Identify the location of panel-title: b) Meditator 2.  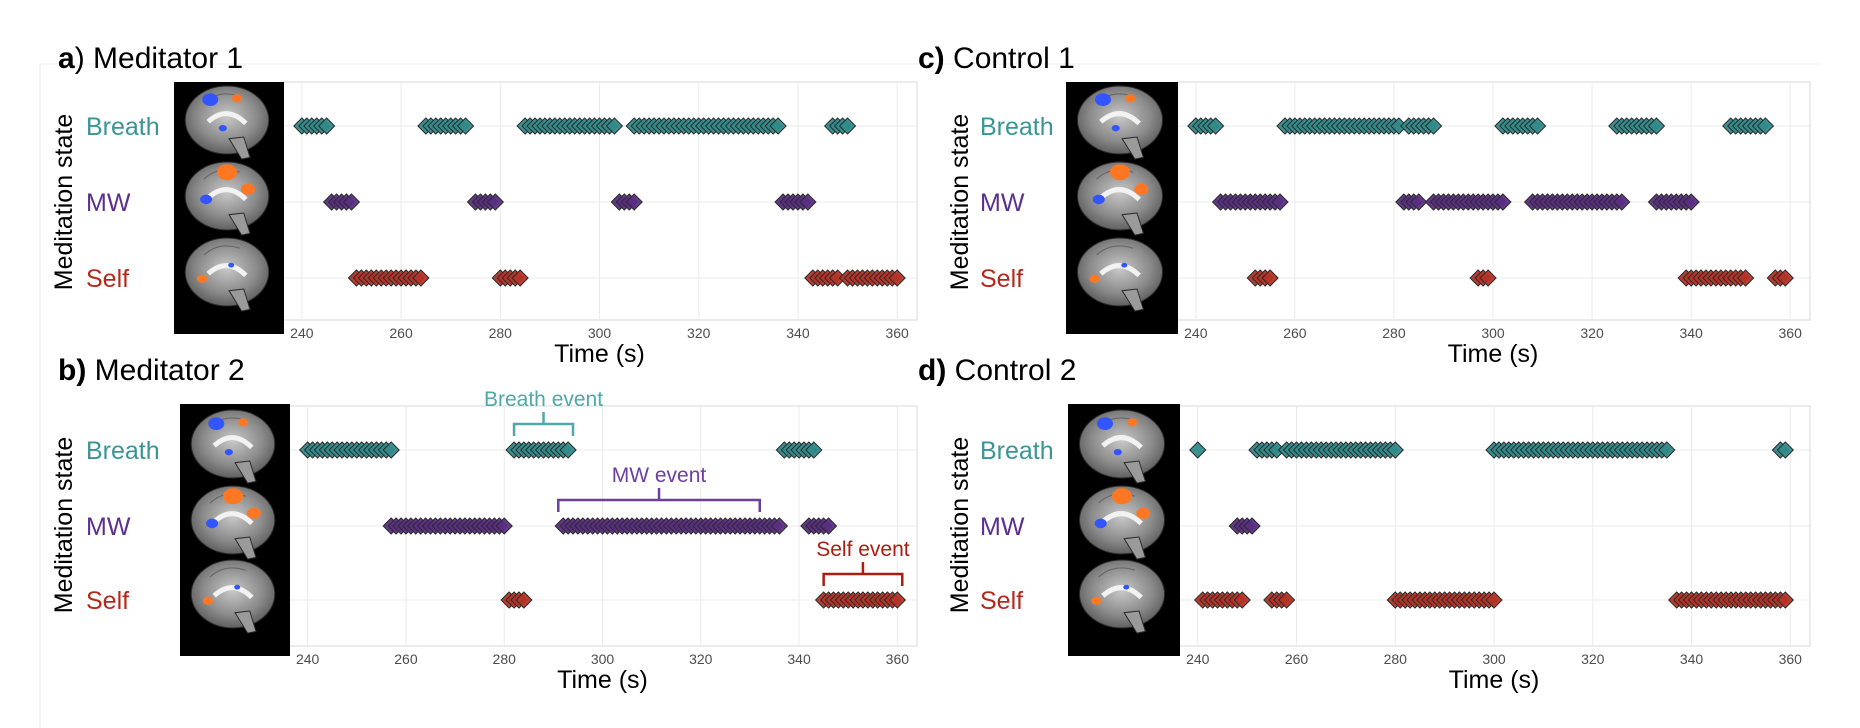
(151, 370).